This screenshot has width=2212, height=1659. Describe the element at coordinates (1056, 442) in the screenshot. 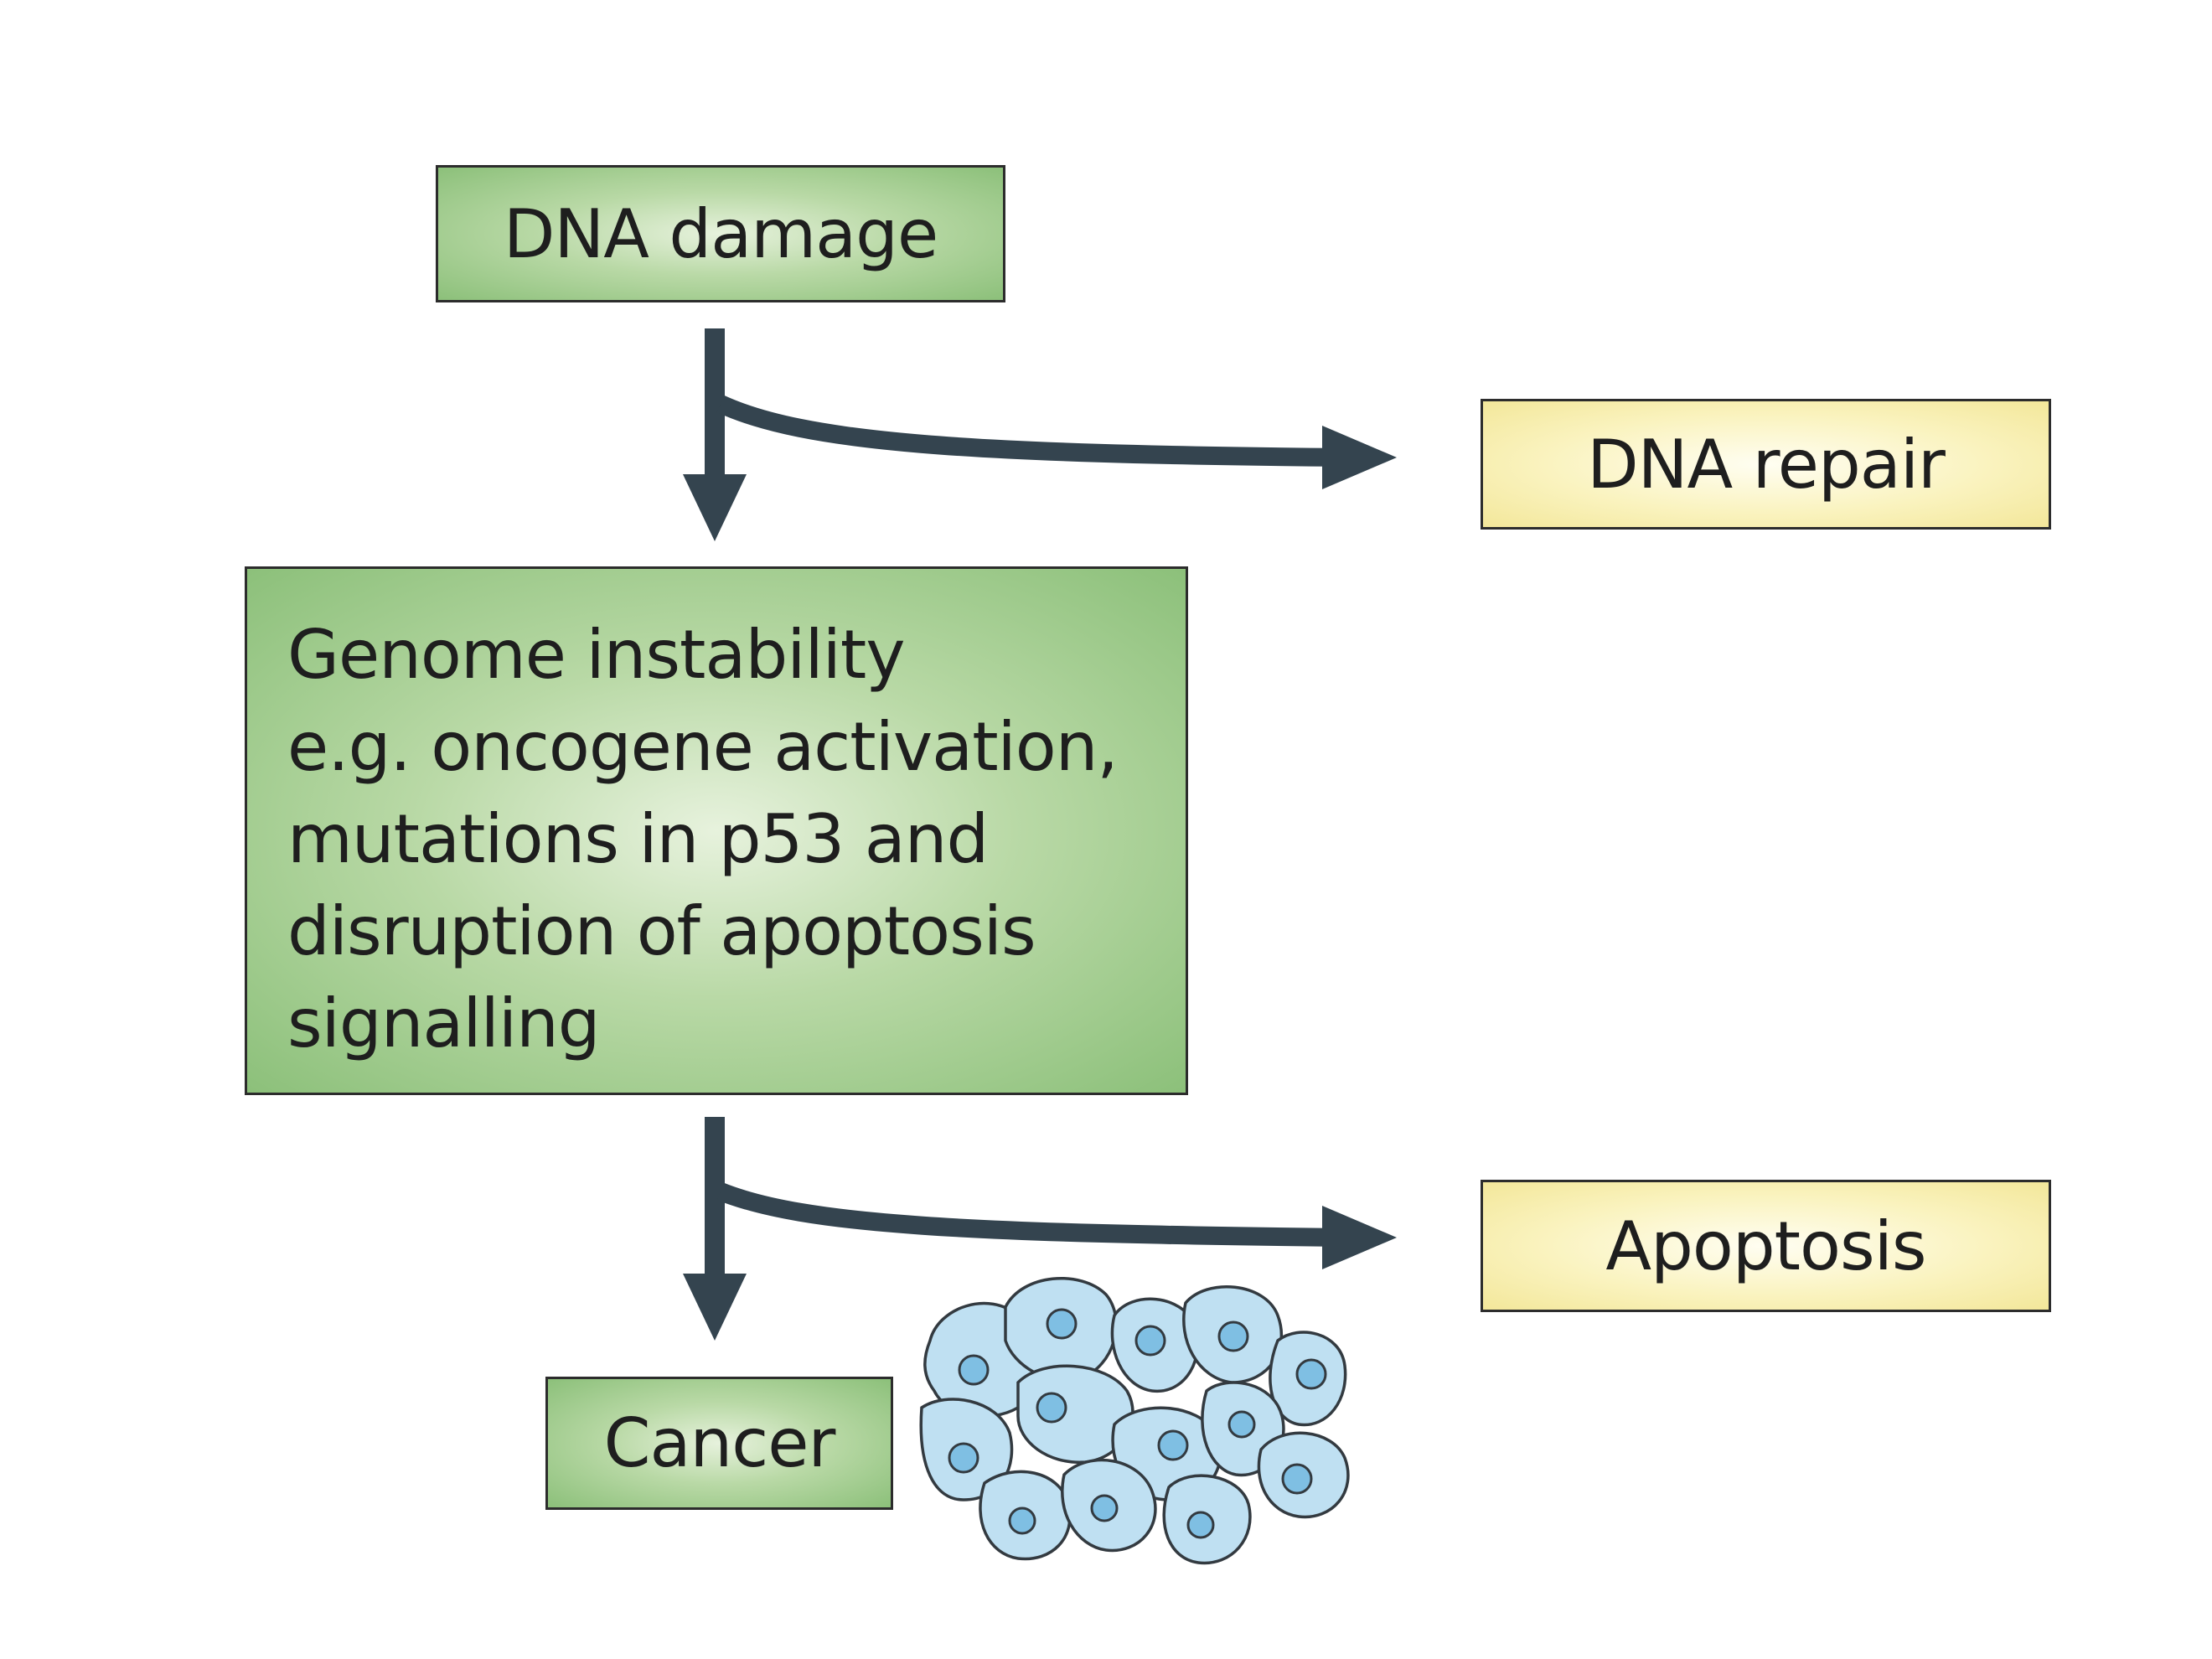

I see `arrow-damage-to-repair` at that location.